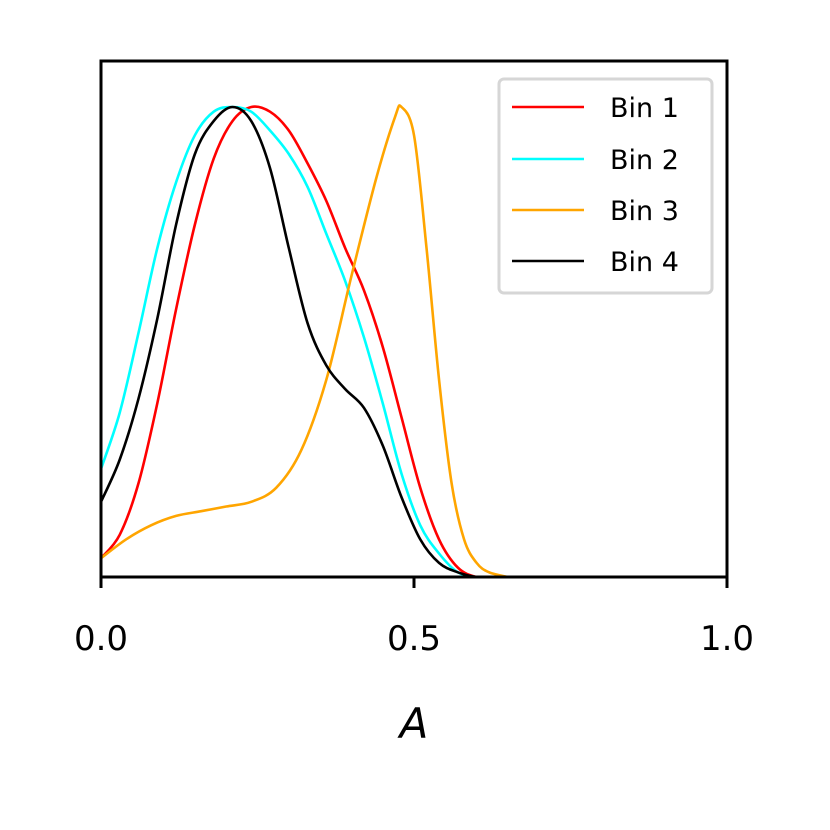 The height and width of the screenshot is (830, 830). What do you see at coordinates (644, 211) in the screenshot?
I see `legend-label: Bin 3` at bounding box center [644, 211].